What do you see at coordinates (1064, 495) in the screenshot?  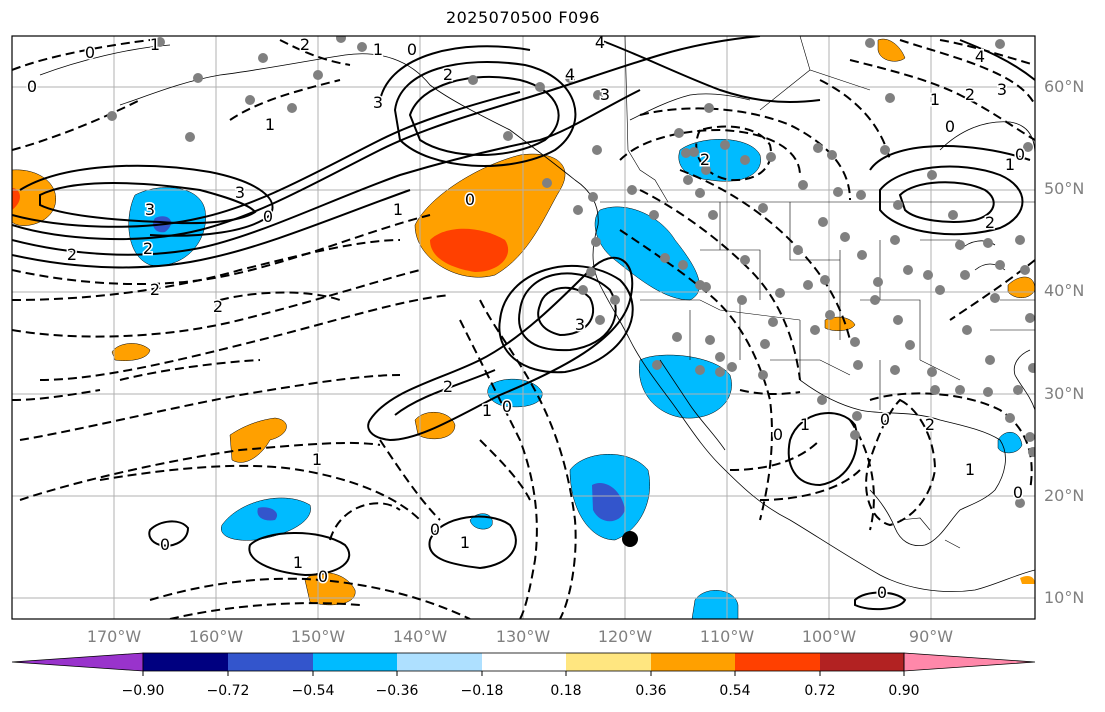 I see `lat-label-20n: 20°N` at bounding box center [1064, 495].